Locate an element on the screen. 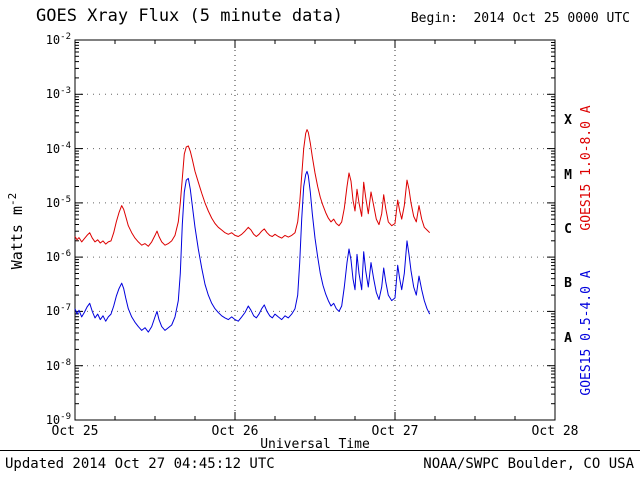  flare-class-label-m: M is located at coordinates (568, 175).